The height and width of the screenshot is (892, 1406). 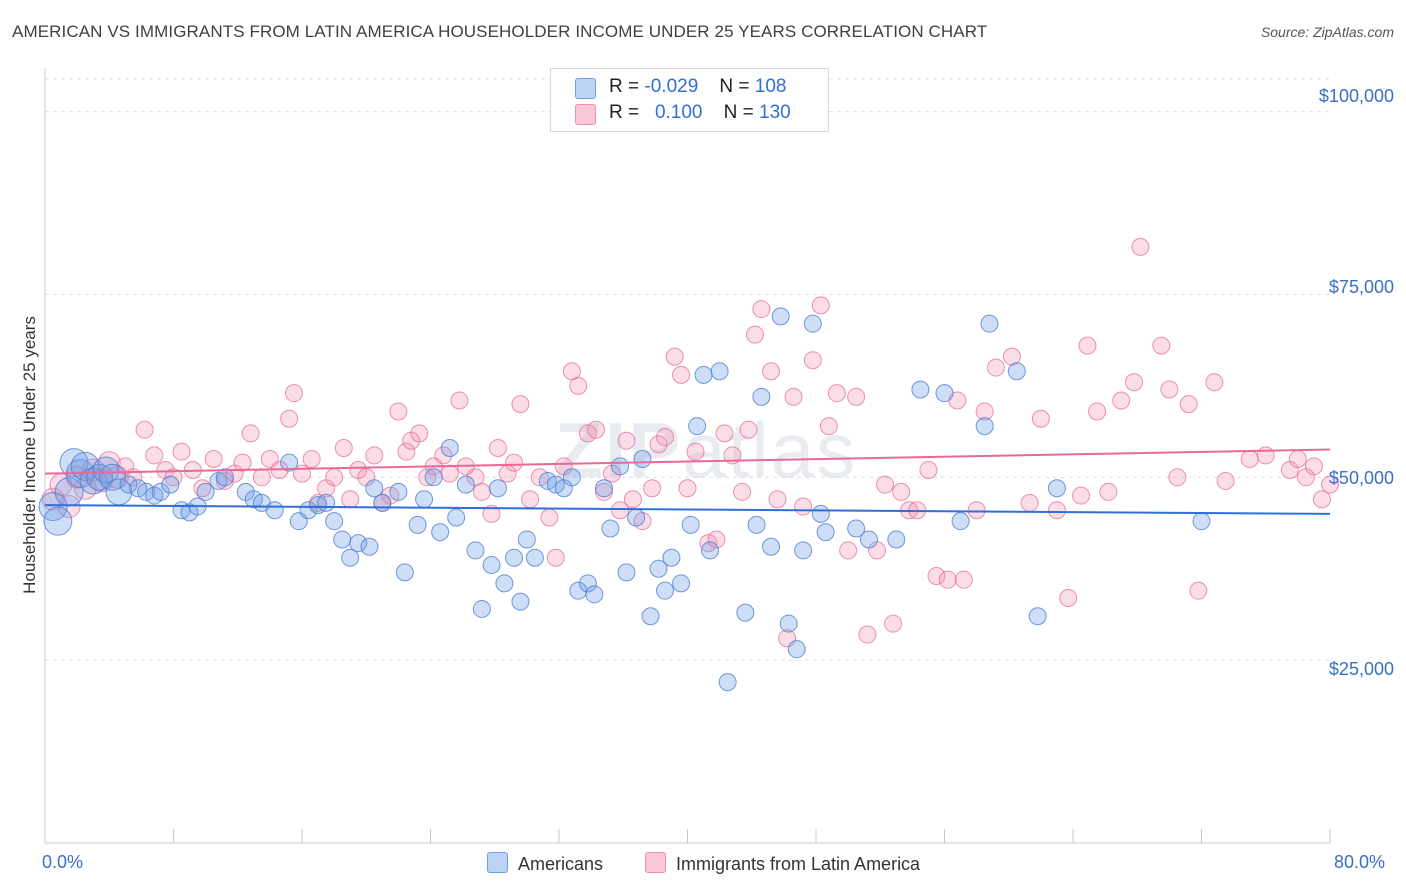 I want to click on y-tick-label-50000: $50,000, so click(x=1361, y=478).